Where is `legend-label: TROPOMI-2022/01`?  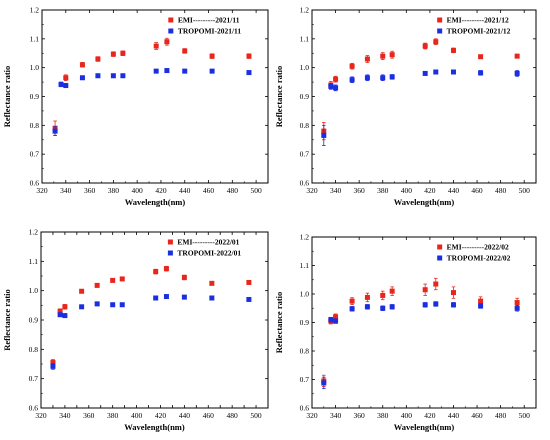
legend-label: TROPOMI-2022/01 is located at coordinates (209, 253).